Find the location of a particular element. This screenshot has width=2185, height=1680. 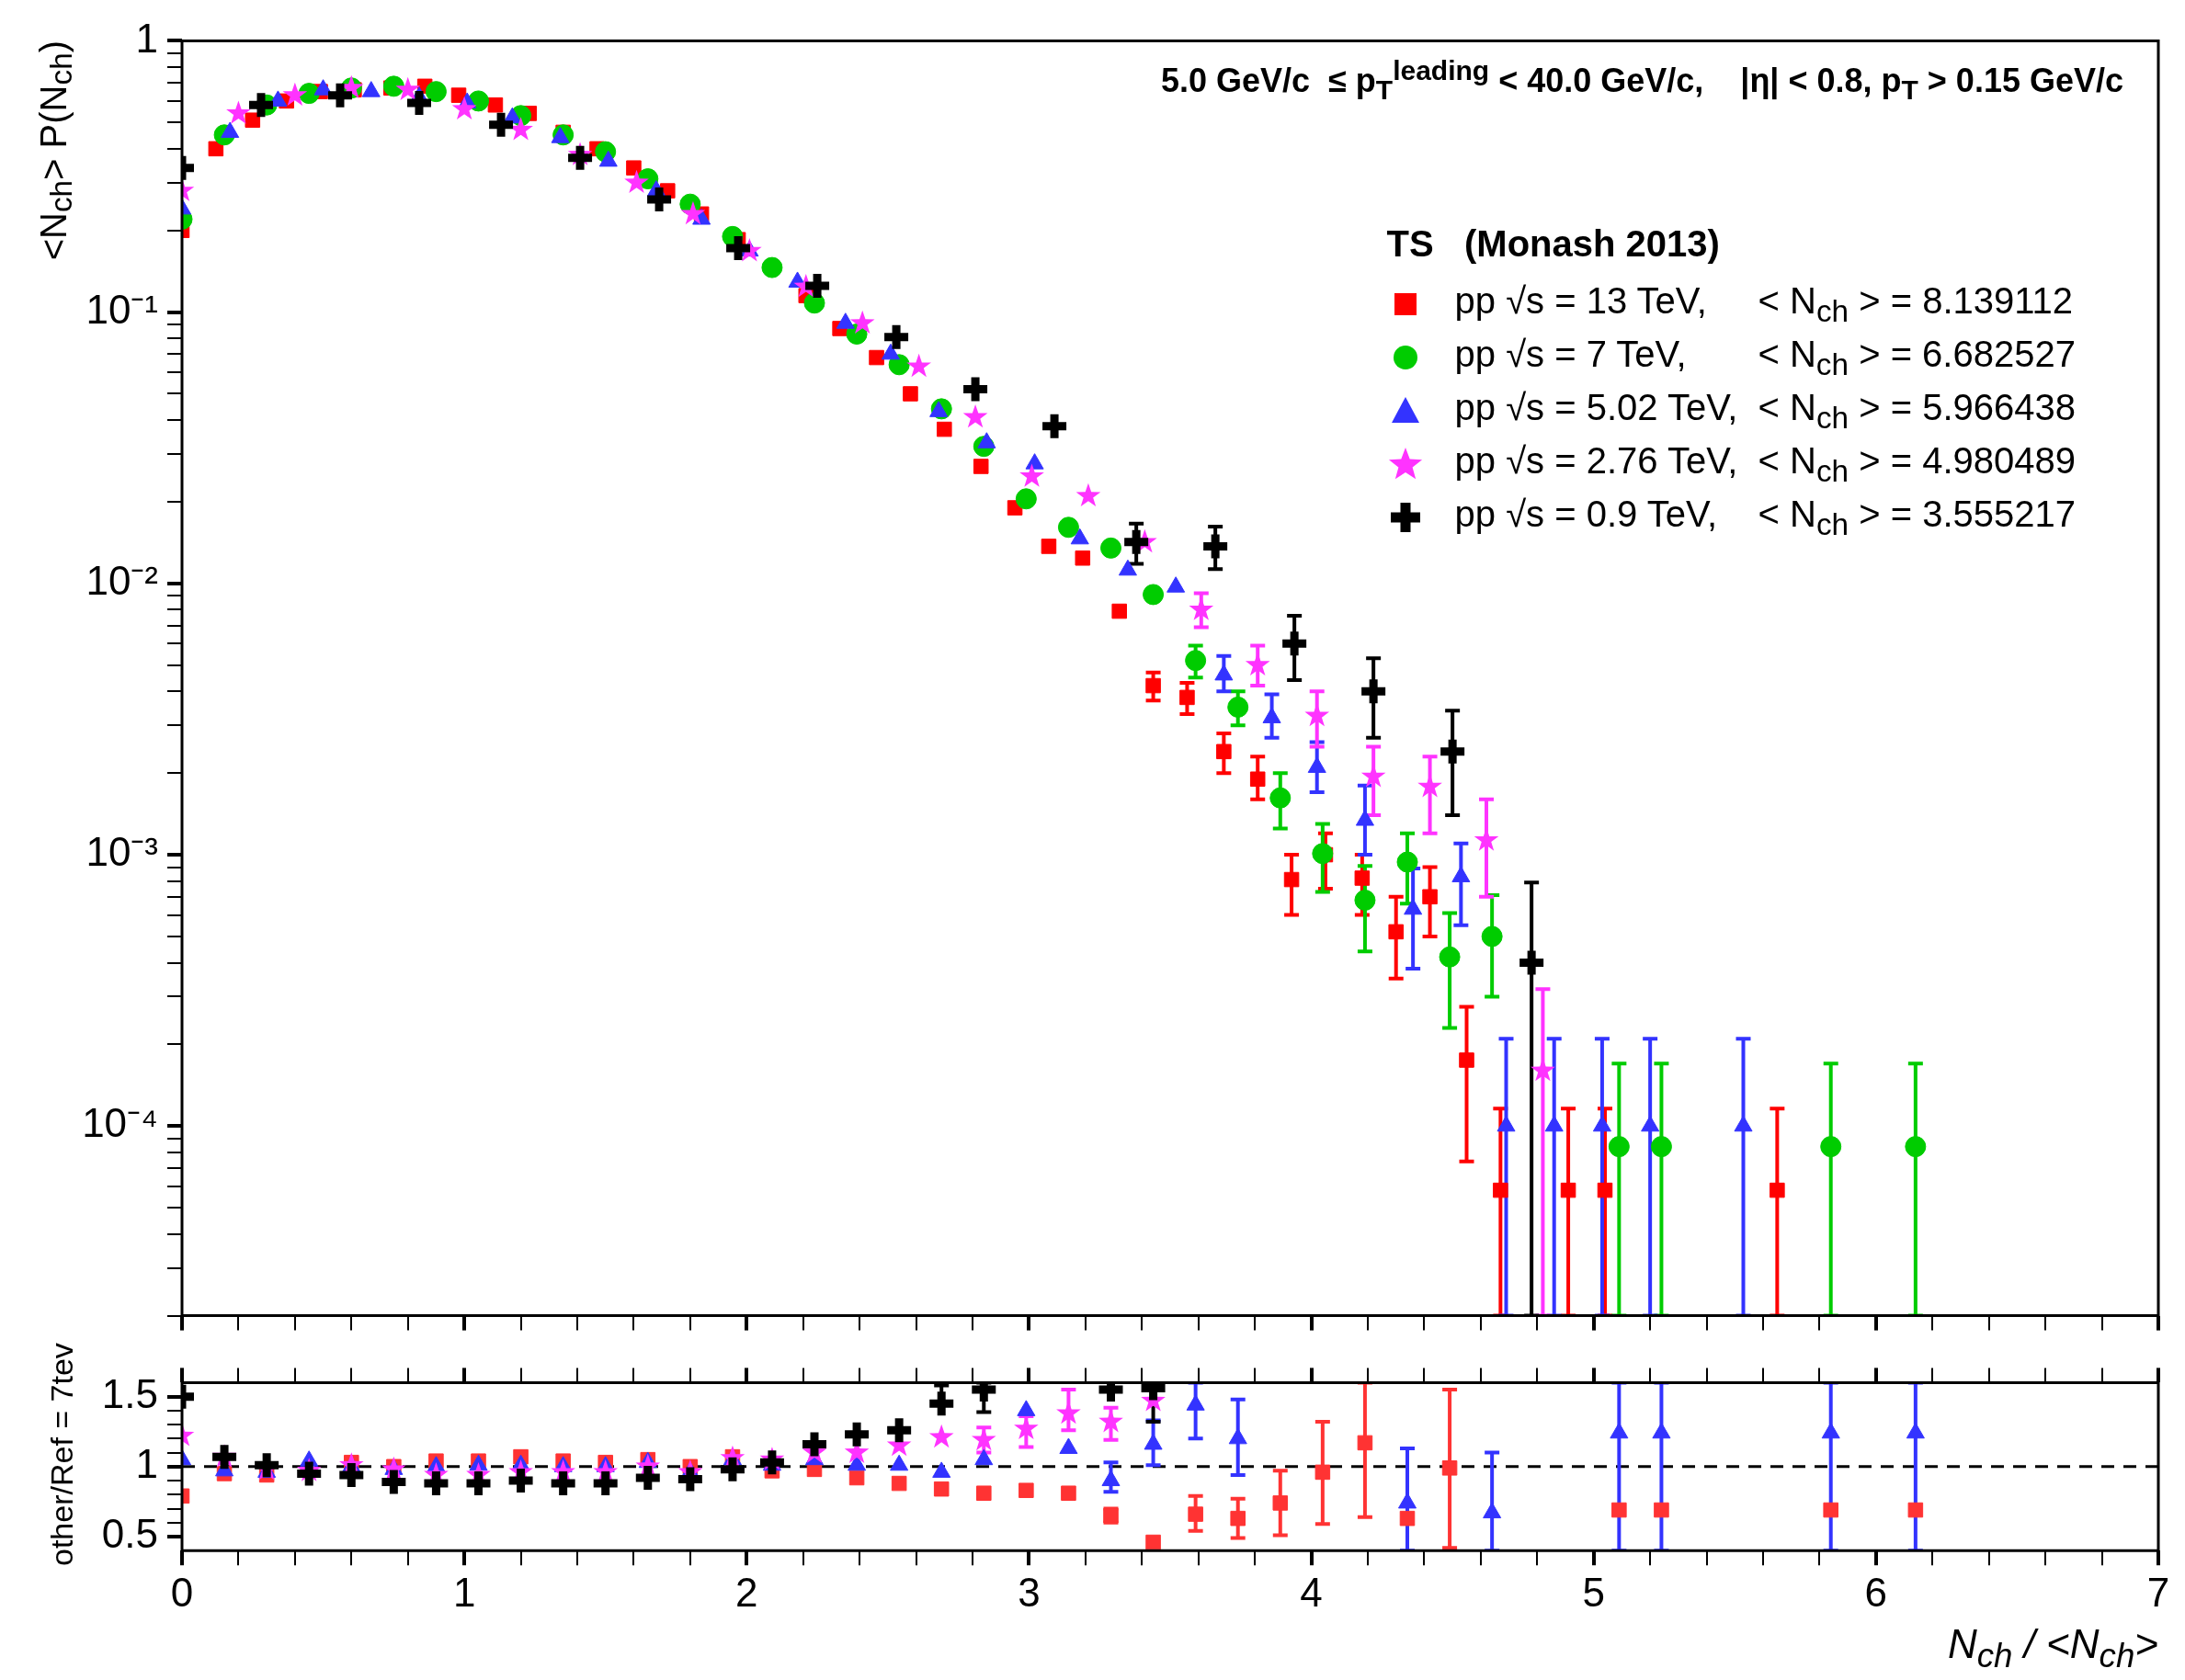

x-tick-label: 3 is located at coordinates (1029, 1592).